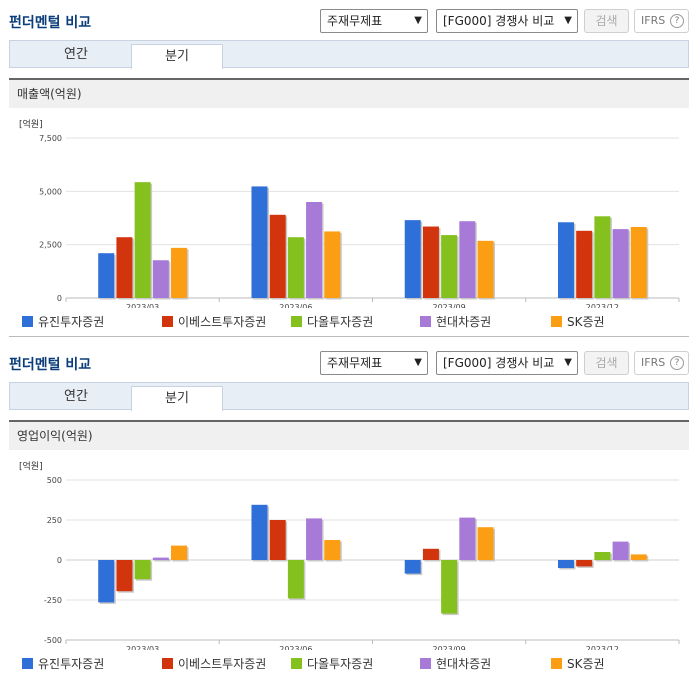 The image size is (696, 684). Describe the element at coordinates (50, 245) in the screenshot. I see `y-tick-label: 2,500` at that location.